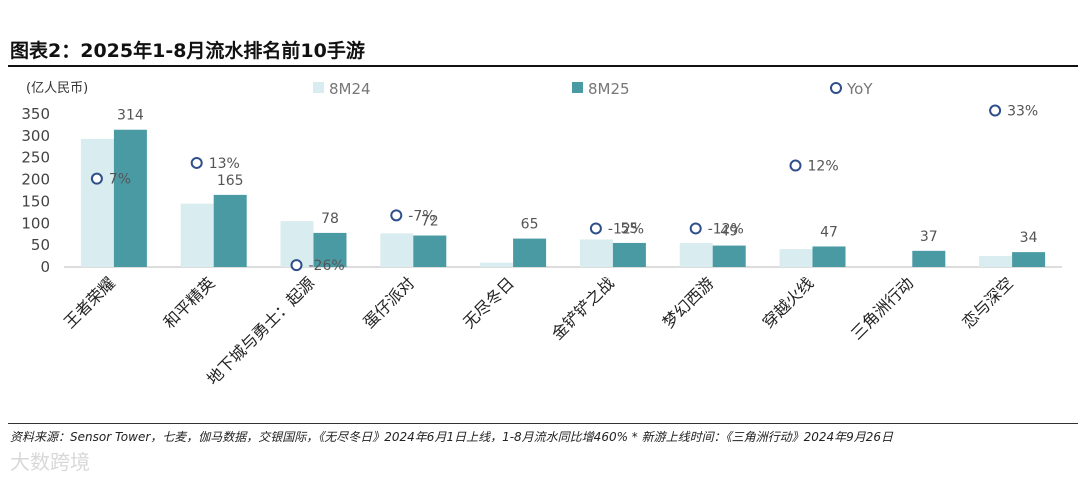 Image resolution: width=1080 pixels, height=477 pixels. I want to click on bar-value-label-4: 65, so click(530, 225).